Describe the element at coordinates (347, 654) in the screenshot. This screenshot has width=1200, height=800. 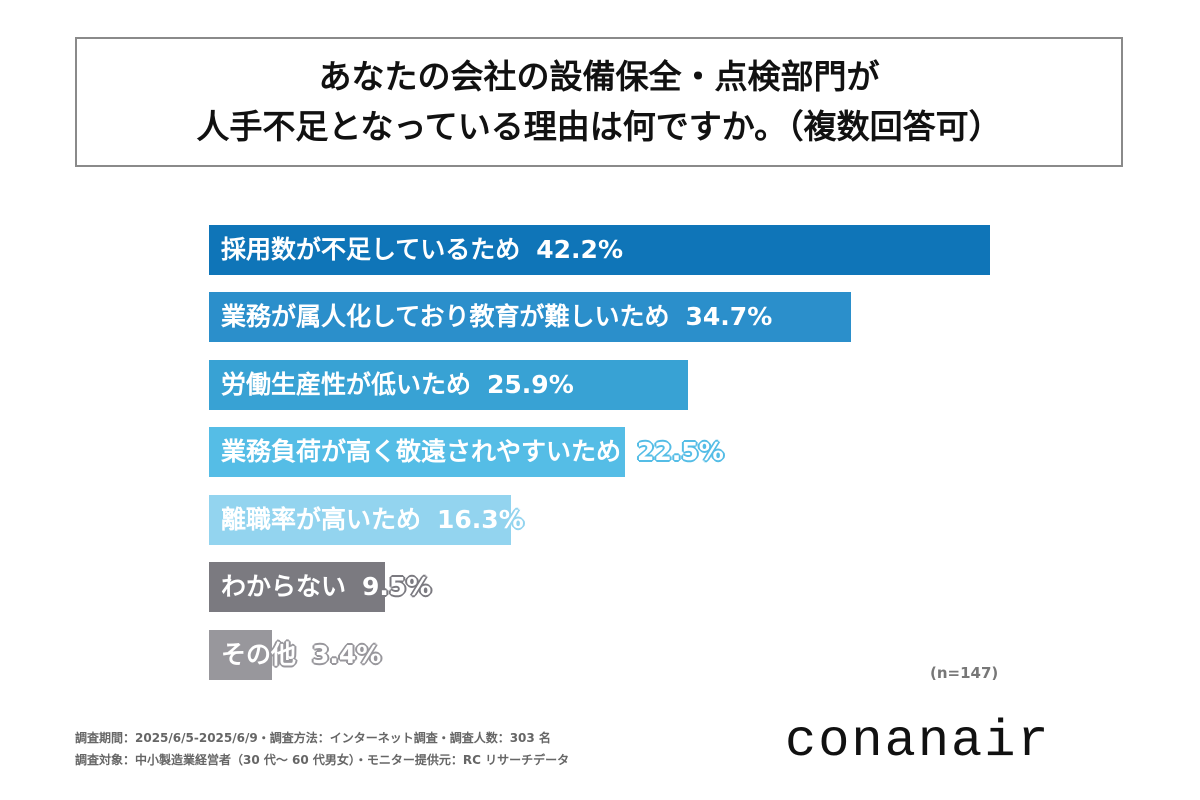
I see `value-label: 3.4%` at that location.